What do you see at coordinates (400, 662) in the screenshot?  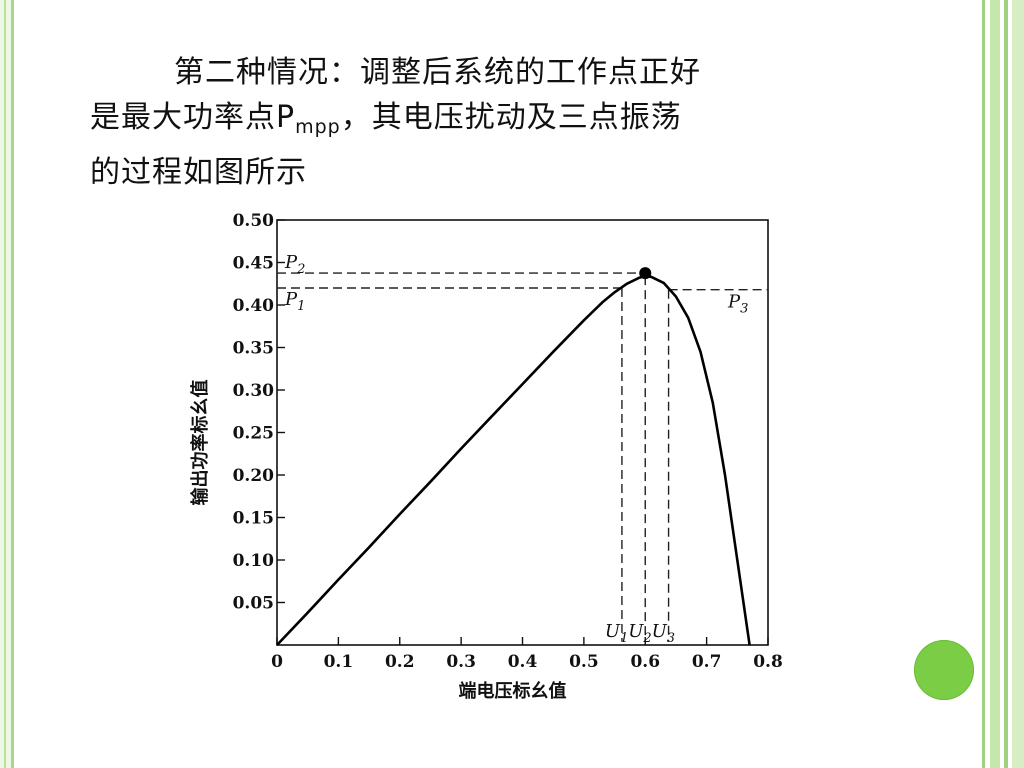 I see `x-tick-label: 0.2` at bounding box center [400, 662].